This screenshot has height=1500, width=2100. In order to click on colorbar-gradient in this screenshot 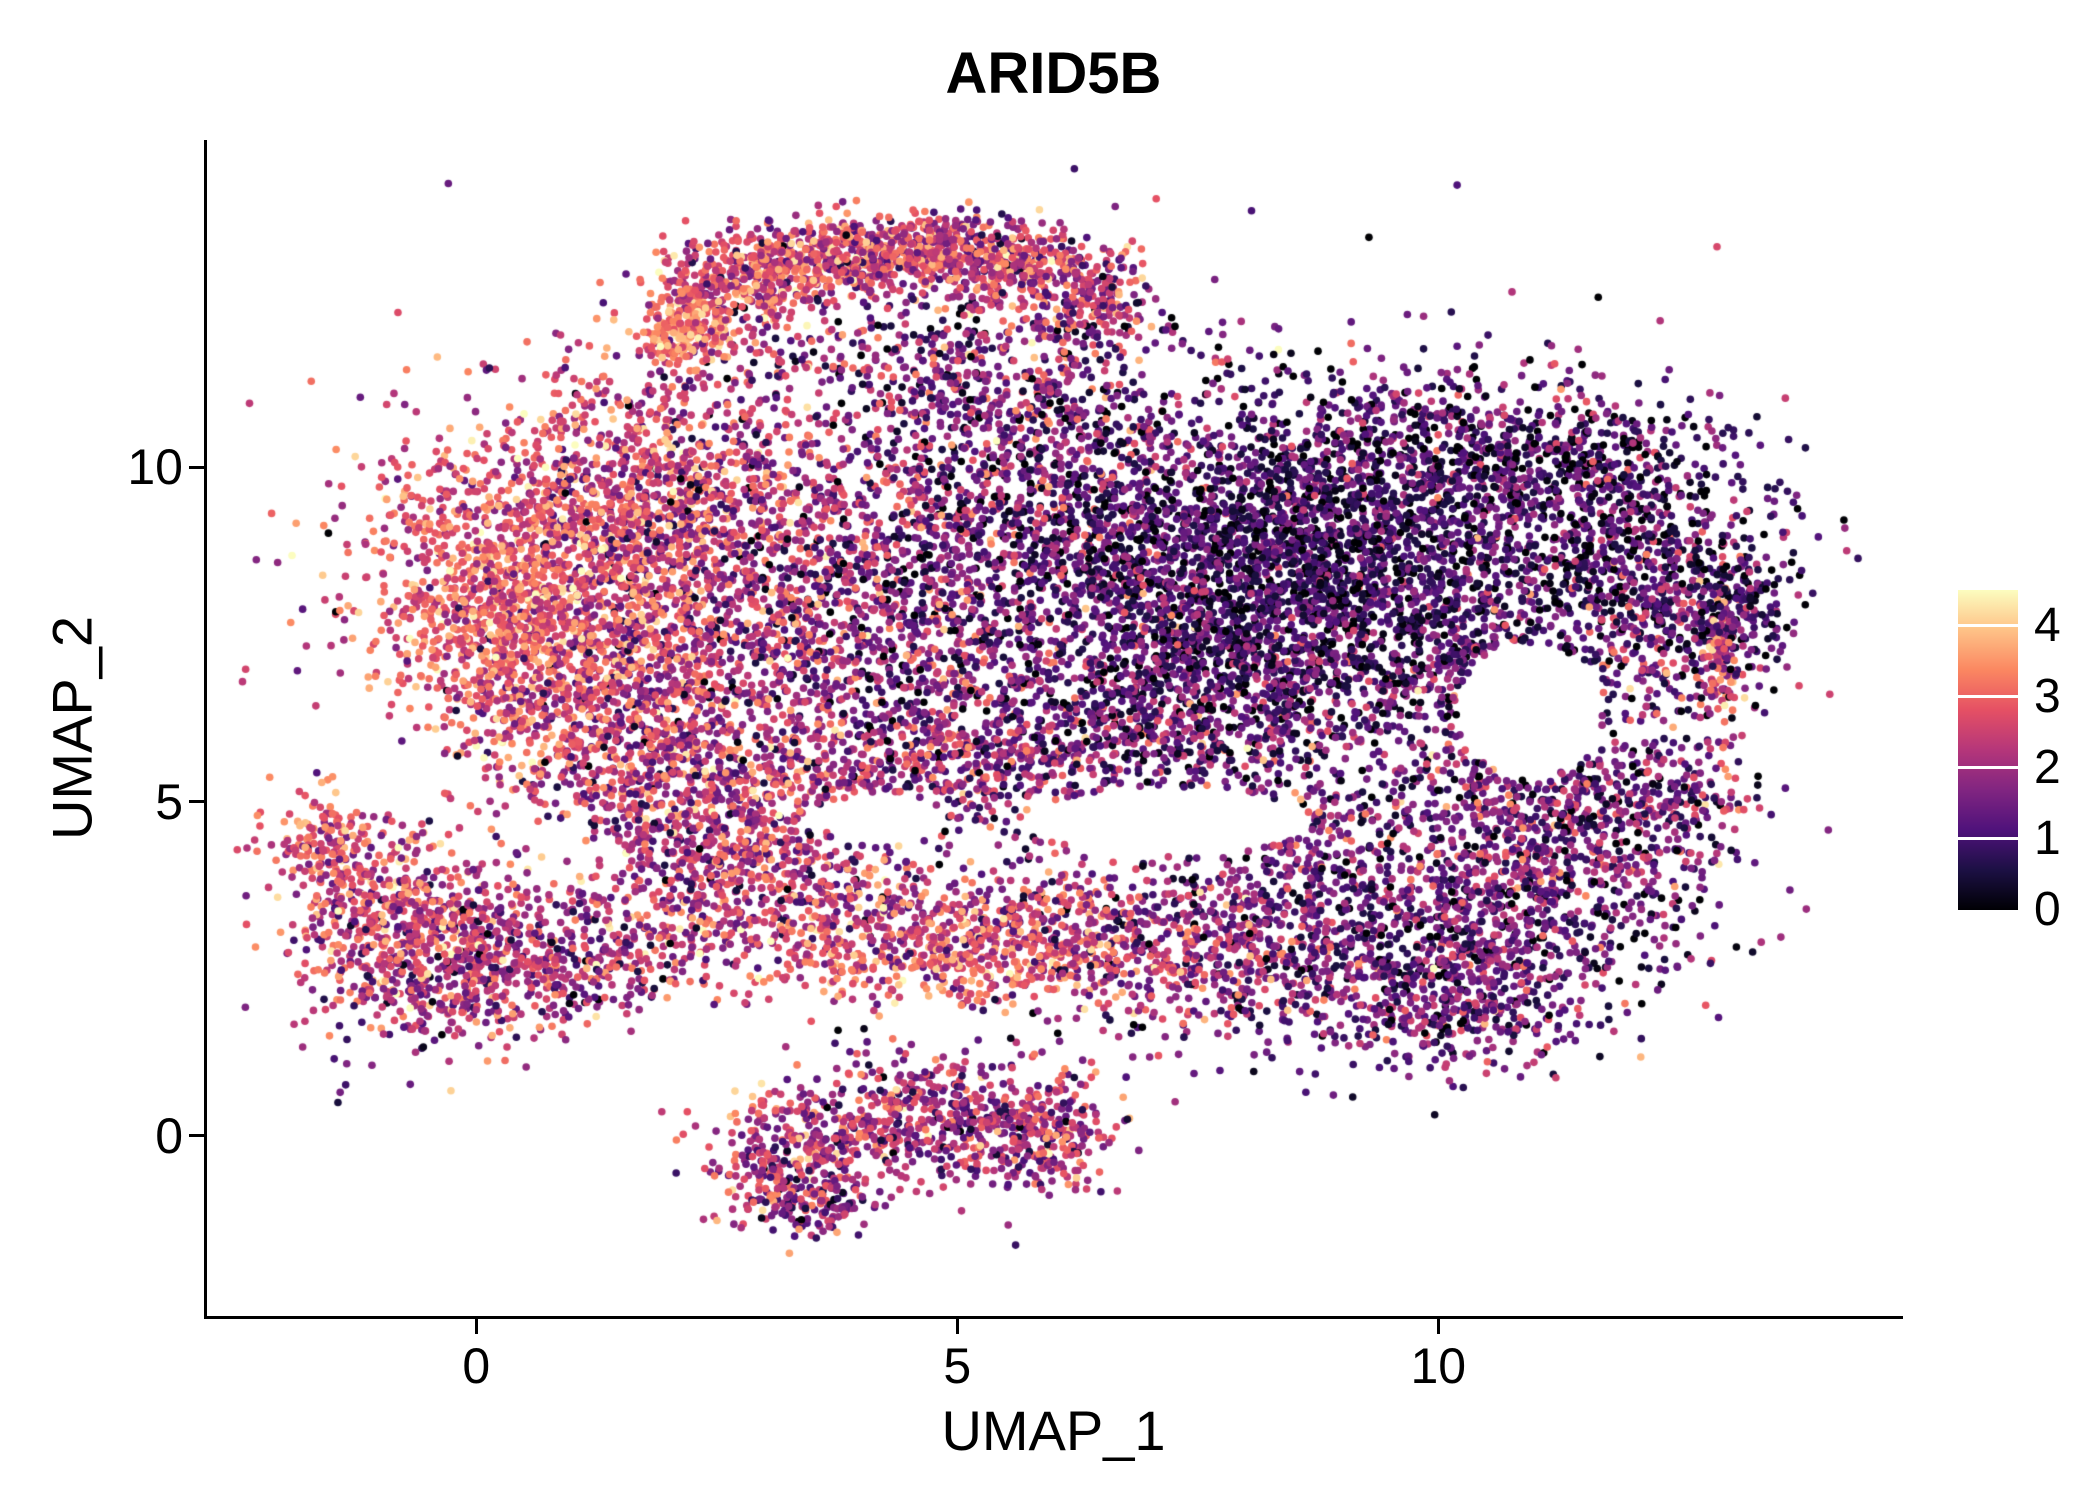, I will do `click(1988, 750)`.